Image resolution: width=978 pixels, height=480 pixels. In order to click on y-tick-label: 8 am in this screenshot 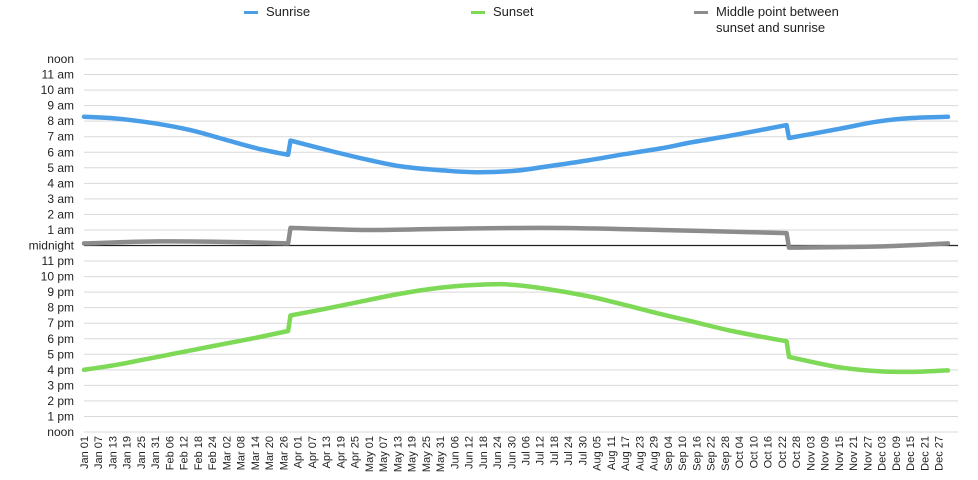, I will do `click(60, 121)`.